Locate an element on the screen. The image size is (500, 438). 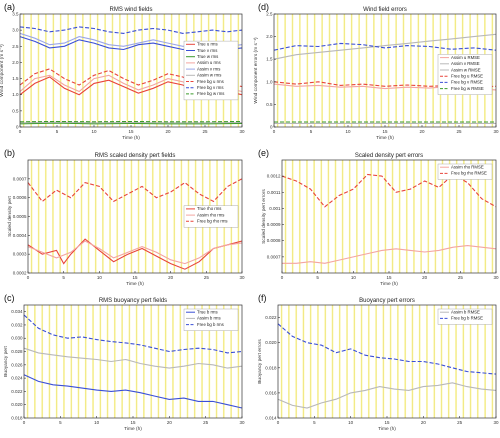
y-tick-label: 0.0005 is located at coordinates (20, 216).